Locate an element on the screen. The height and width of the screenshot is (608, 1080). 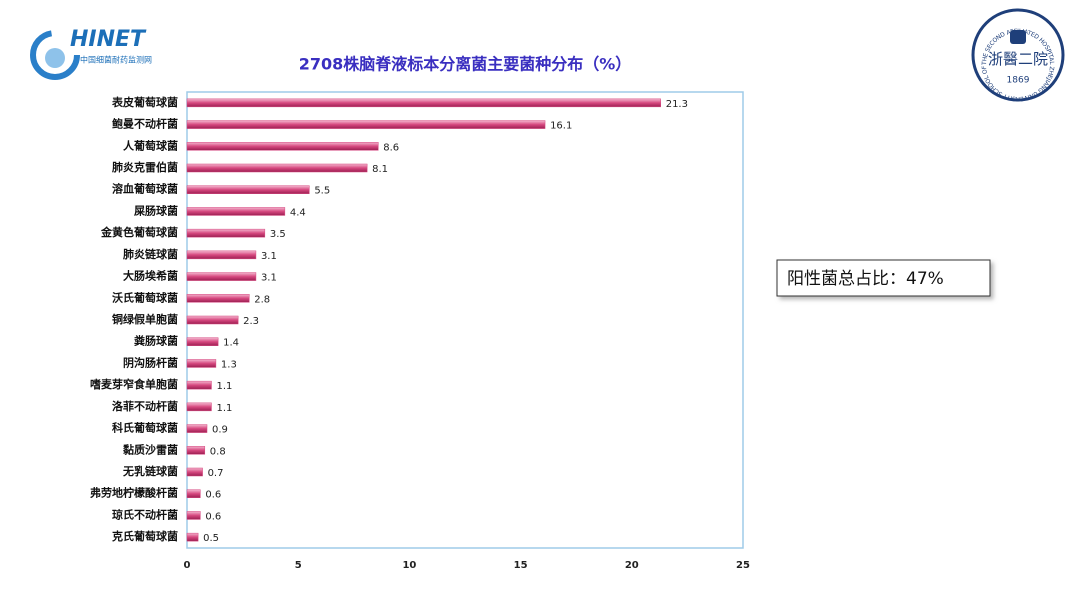
x-tick-label: 10 is located at coordinates (409, 565).